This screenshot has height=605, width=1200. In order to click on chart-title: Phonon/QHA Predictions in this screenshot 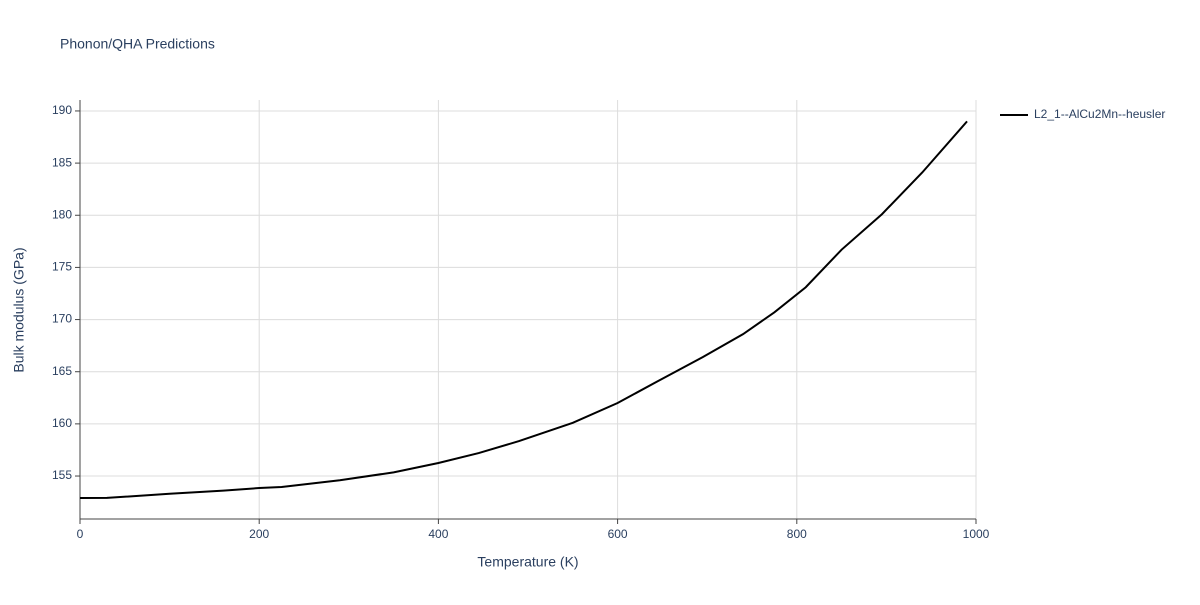, I will do `click(137, 44)`.